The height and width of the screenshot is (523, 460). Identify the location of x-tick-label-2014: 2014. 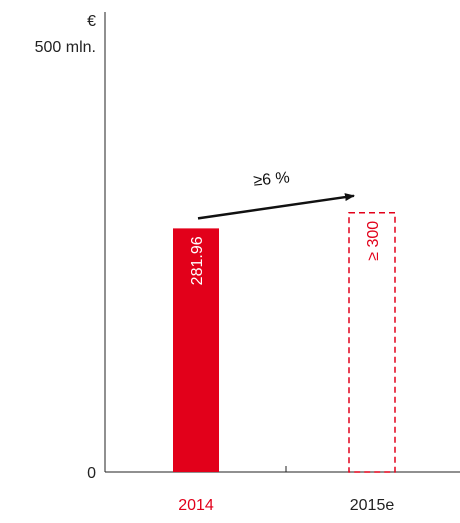
(196, 505).